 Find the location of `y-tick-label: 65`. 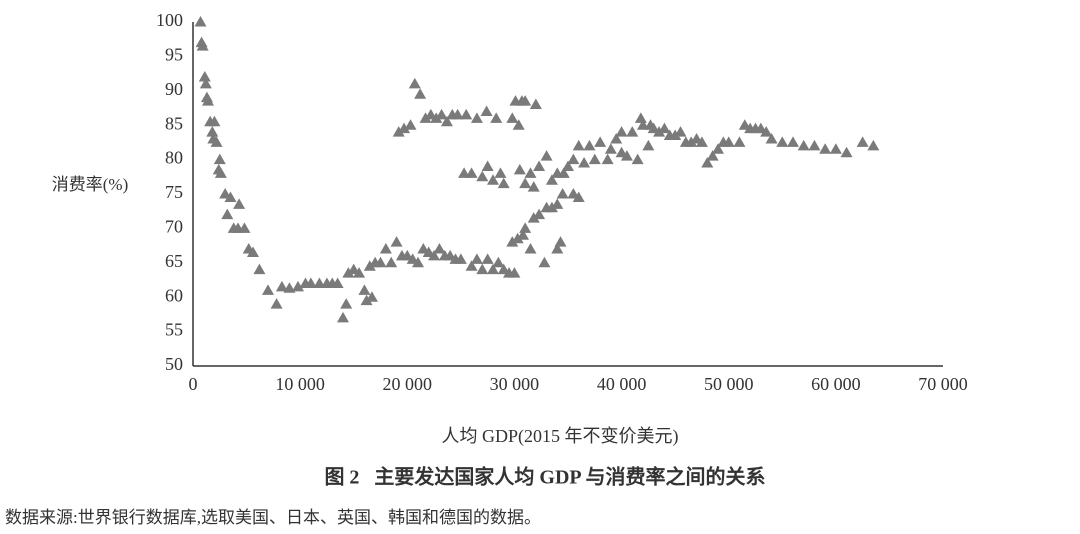

y-tick-label: 65 is located at coordinates (174, 261).